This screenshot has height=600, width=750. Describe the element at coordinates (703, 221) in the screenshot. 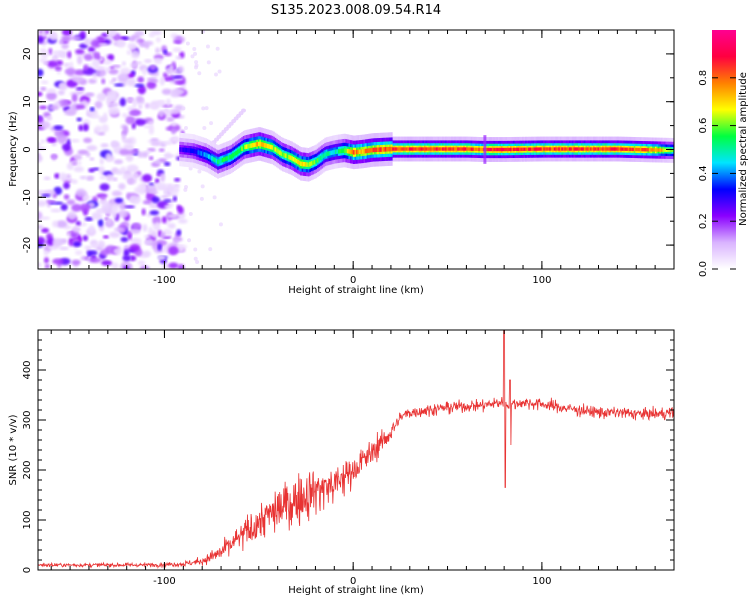

I see `colorbar-tick-label: 0.2` at that location.